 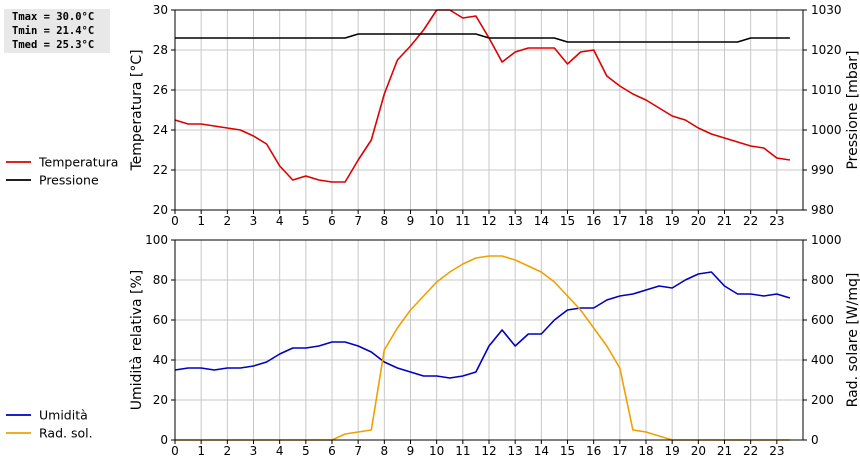 What do you see at coordinates (822, 320) in the screenshot?
I see `y2-tick-label: 600` at bounding box center [822, 320].